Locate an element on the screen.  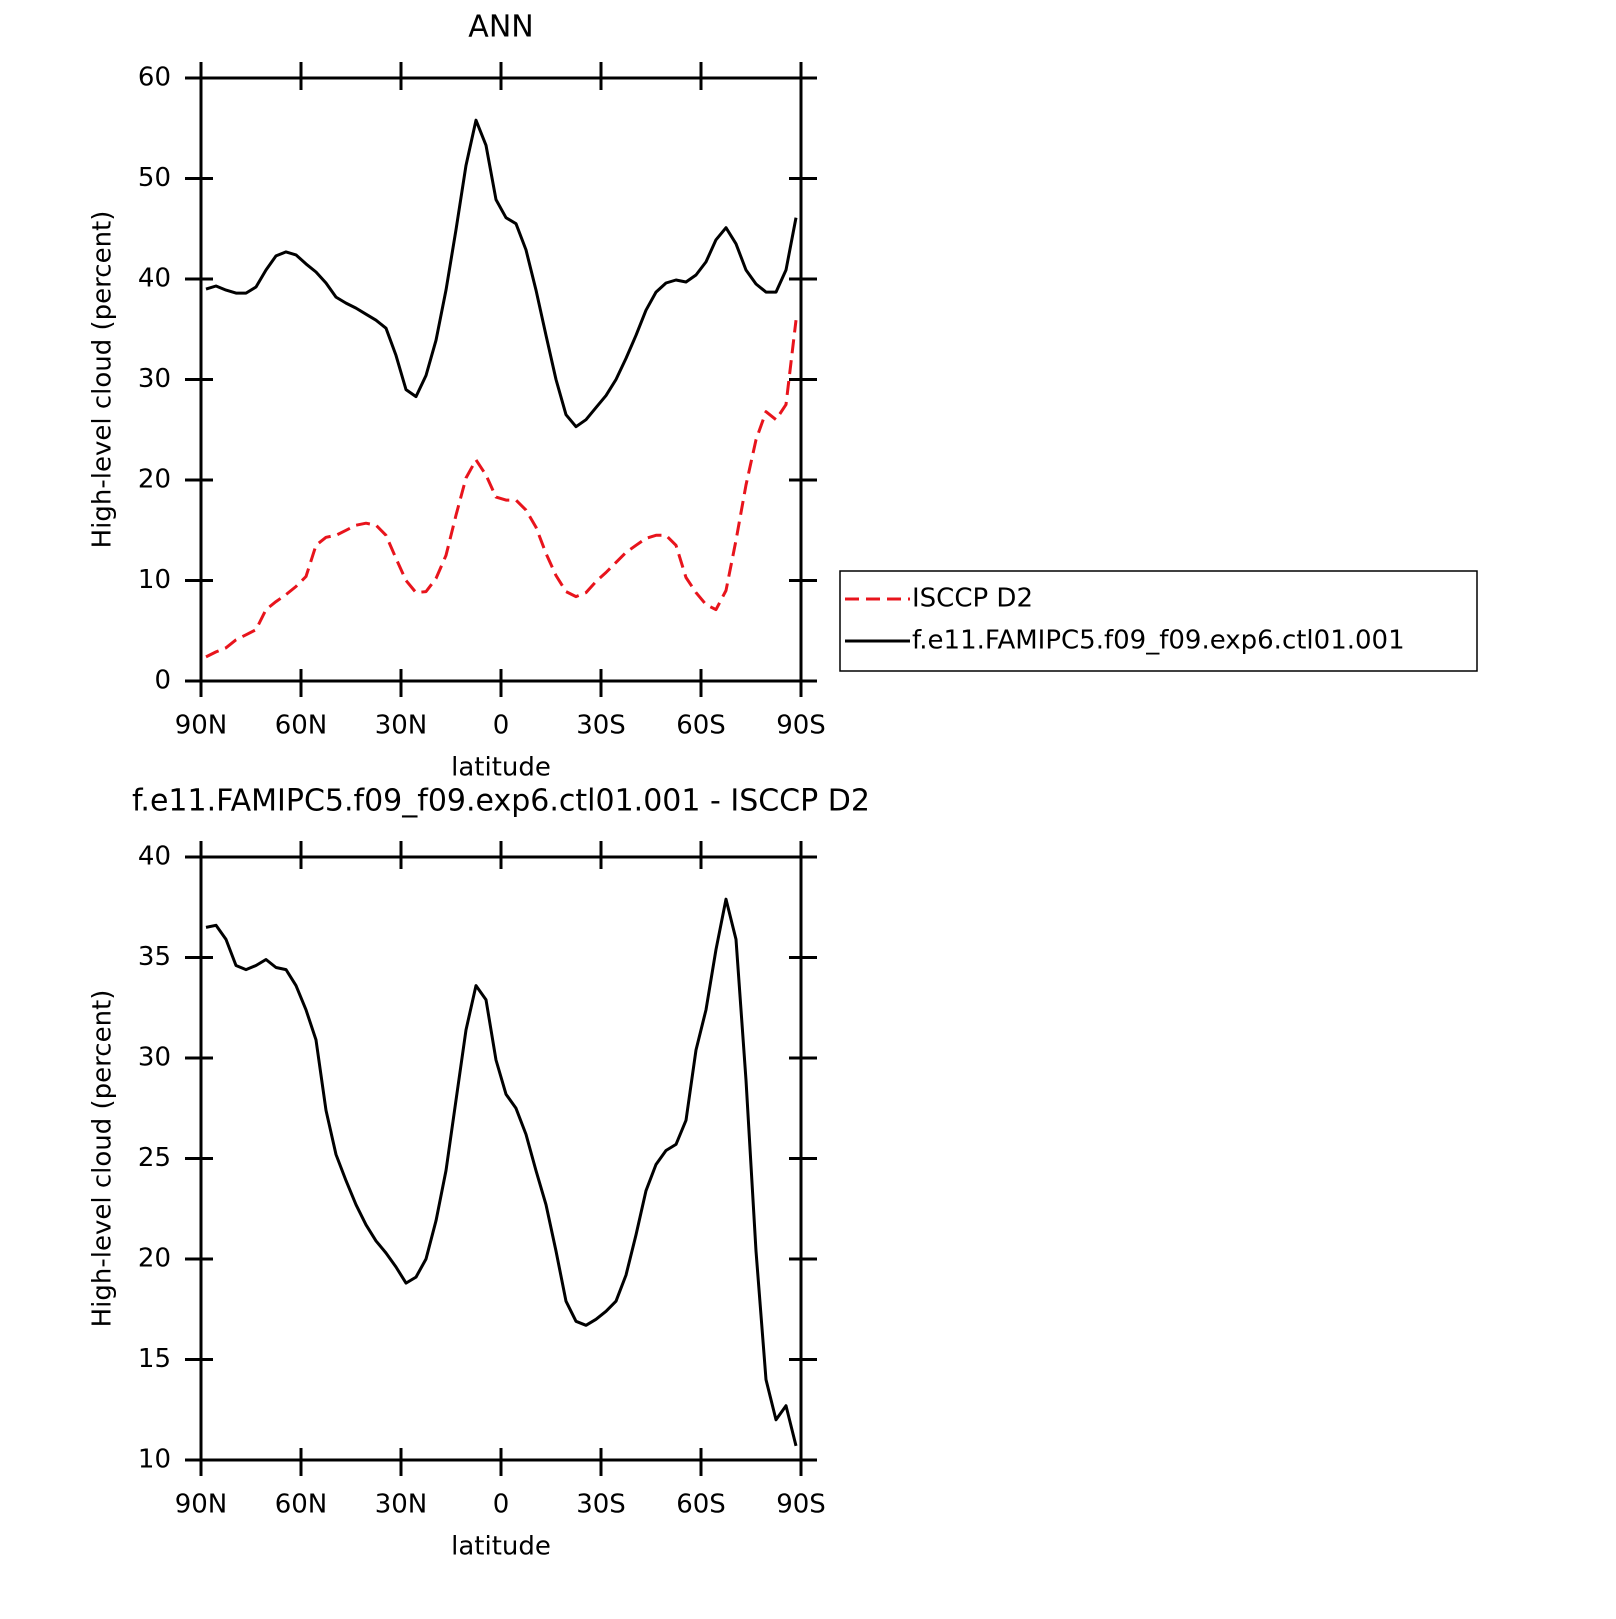
legend-label: ISCCP D2 is located at coordinates (972, 599).